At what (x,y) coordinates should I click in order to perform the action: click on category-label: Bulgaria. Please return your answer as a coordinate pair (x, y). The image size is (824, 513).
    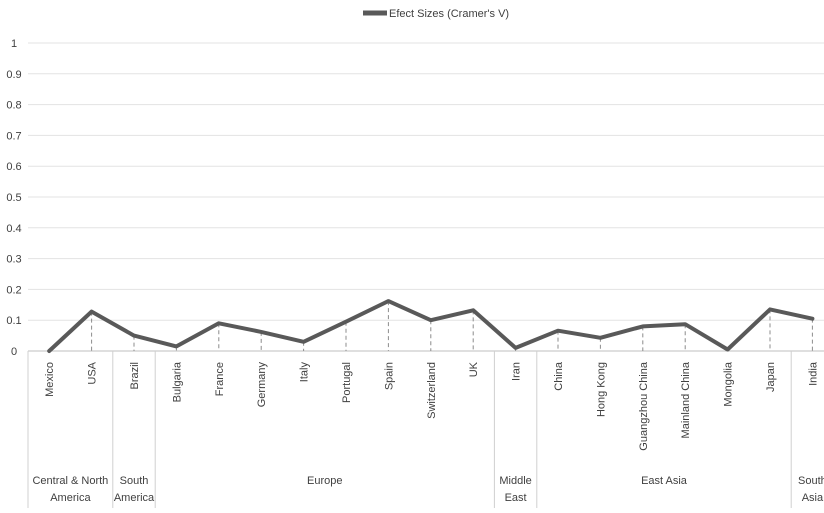
    Looking at the image, I should click on (177, 381).